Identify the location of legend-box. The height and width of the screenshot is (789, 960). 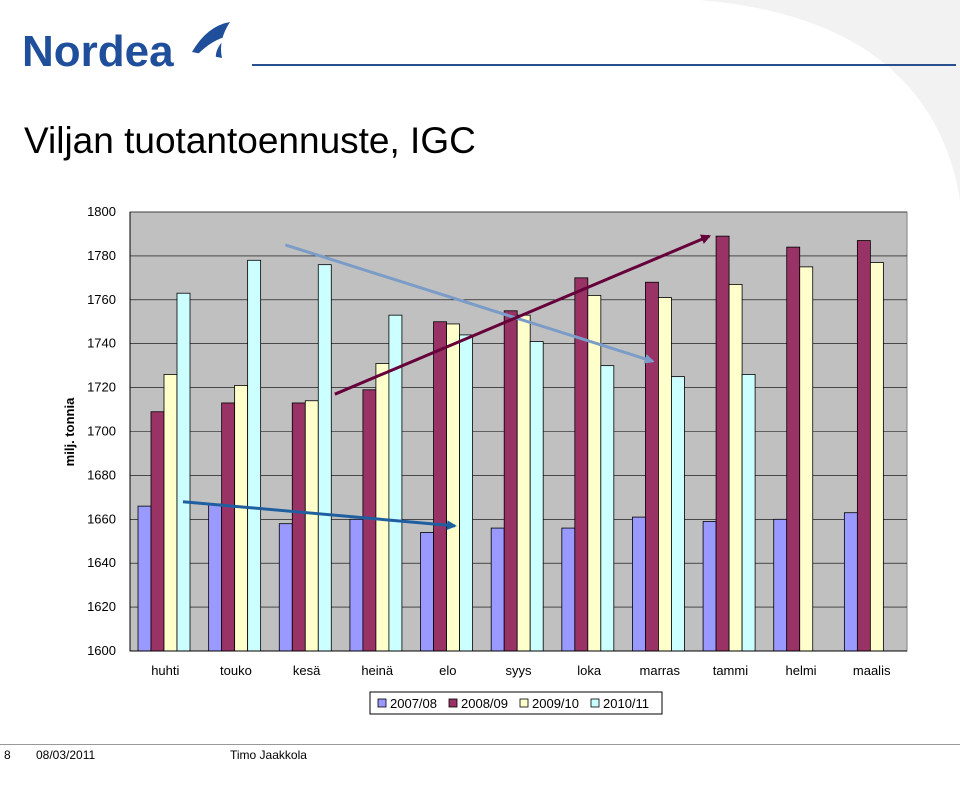
(516, 703).